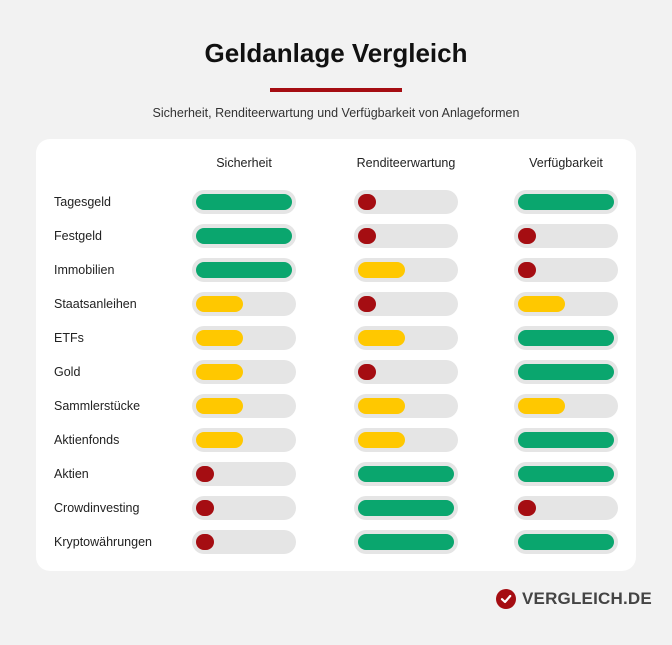 This screenshot has height=645, width=672. I want to click on row-label: Aktienfonds, so click(87, 440).